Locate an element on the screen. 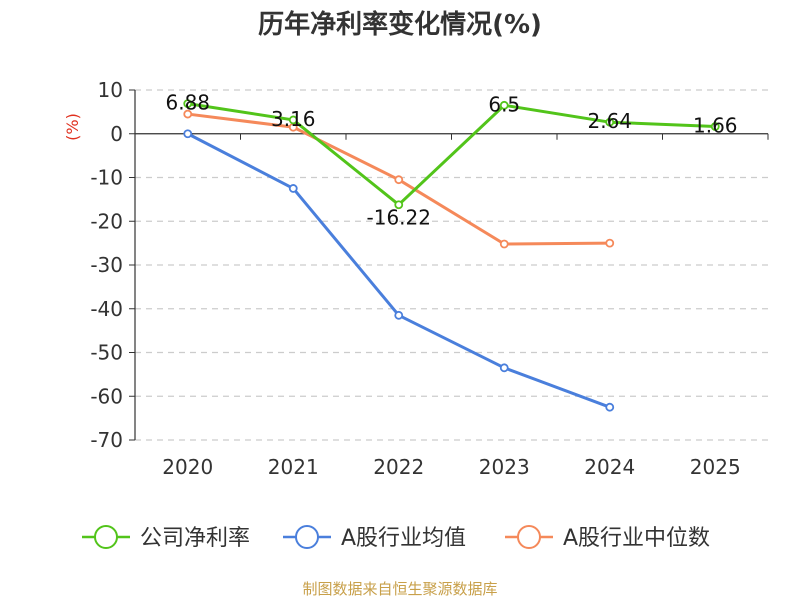  y-axis-unit-label: (%) is located at coordinates (72, 127).